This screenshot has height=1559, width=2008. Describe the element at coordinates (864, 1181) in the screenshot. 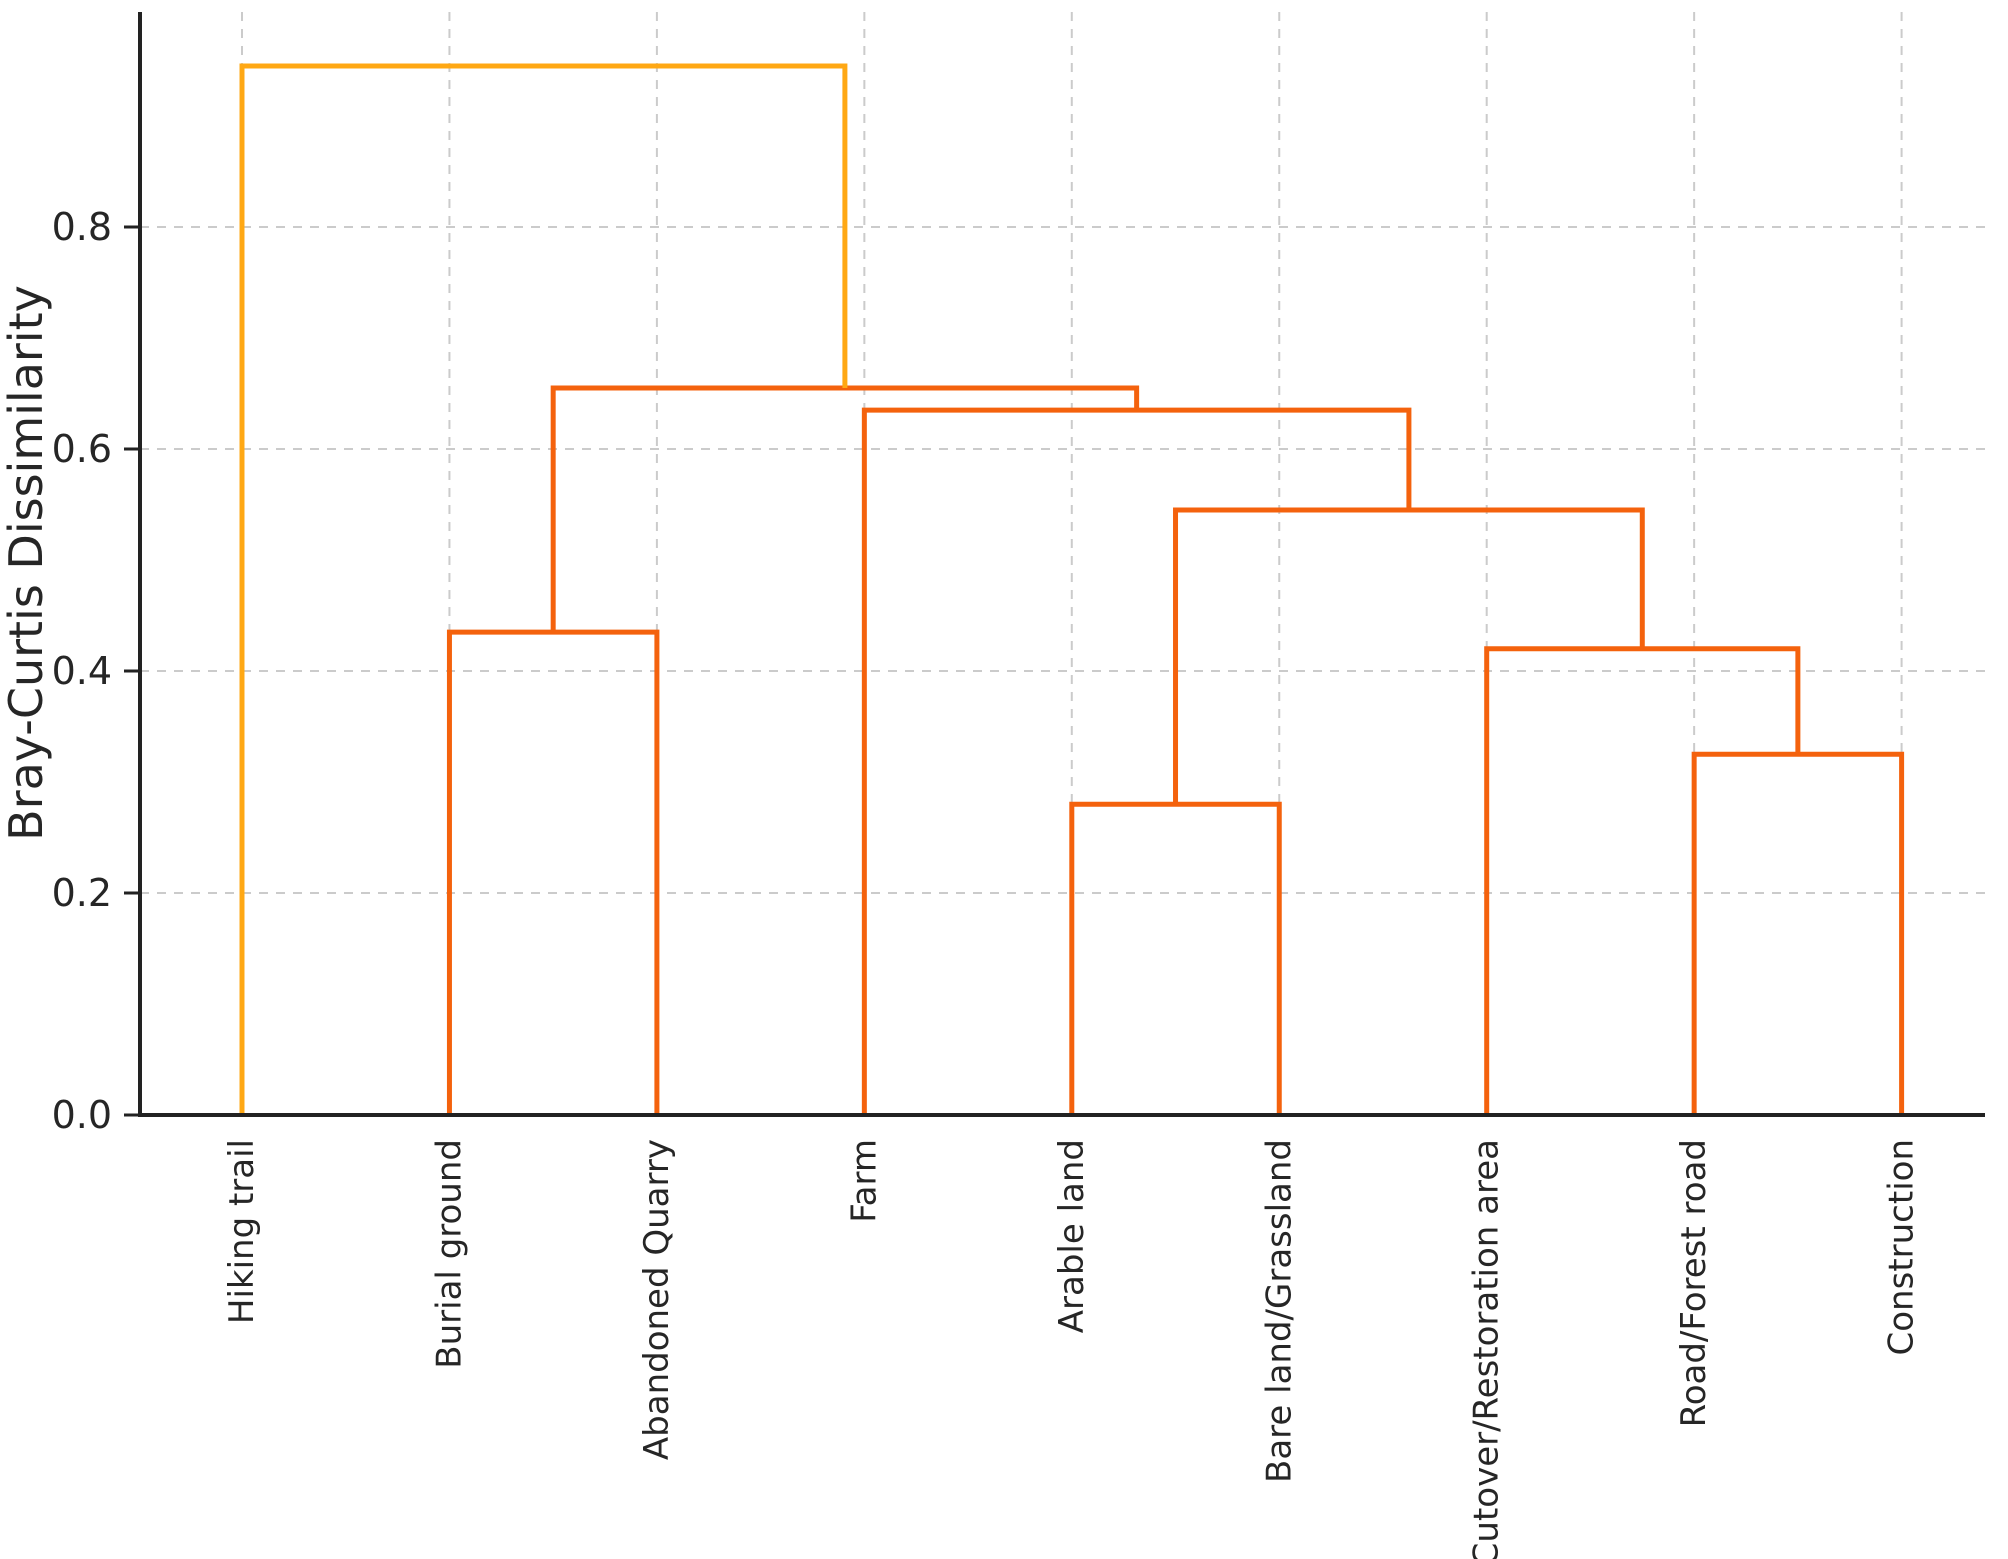

I see `leaf-label-3: Farm` at that location.